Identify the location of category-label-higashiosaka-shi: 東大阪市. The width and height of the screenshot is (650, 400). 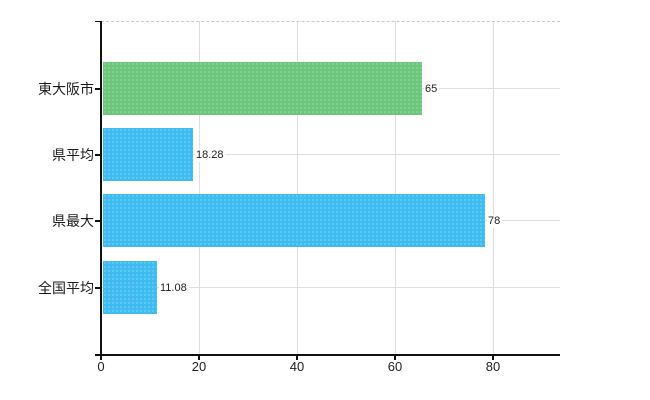
(66, 89).